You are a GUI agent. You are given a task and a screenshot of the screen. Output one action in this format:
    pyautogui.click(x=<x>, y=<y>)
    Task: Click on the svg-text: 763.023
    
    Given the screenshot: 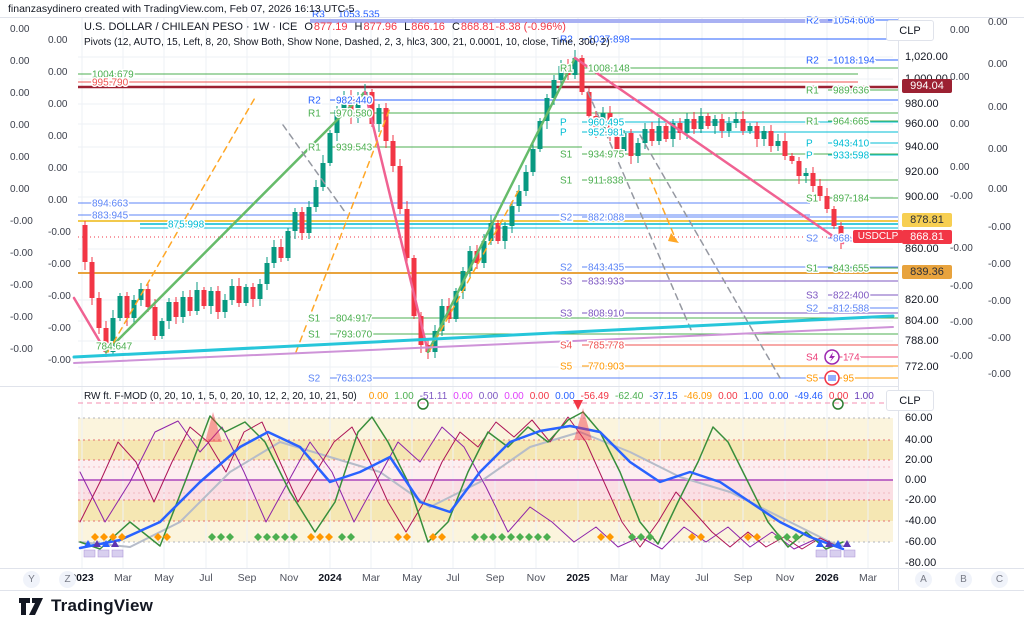 What is the action you would take?
    pyautogui.click(x=354, y=379)
    